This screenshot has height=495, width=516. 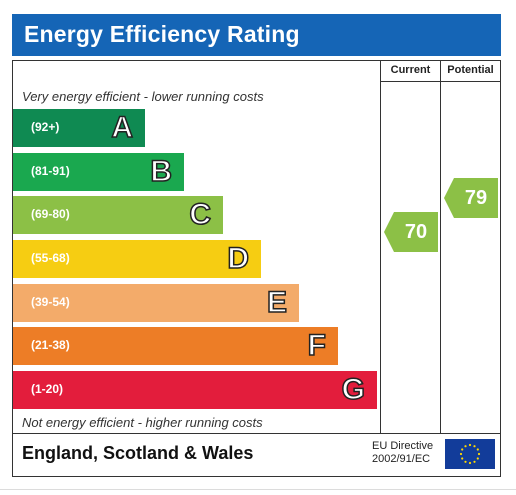 I want to click on current-arrow-tip, so click(x=389, y=232).